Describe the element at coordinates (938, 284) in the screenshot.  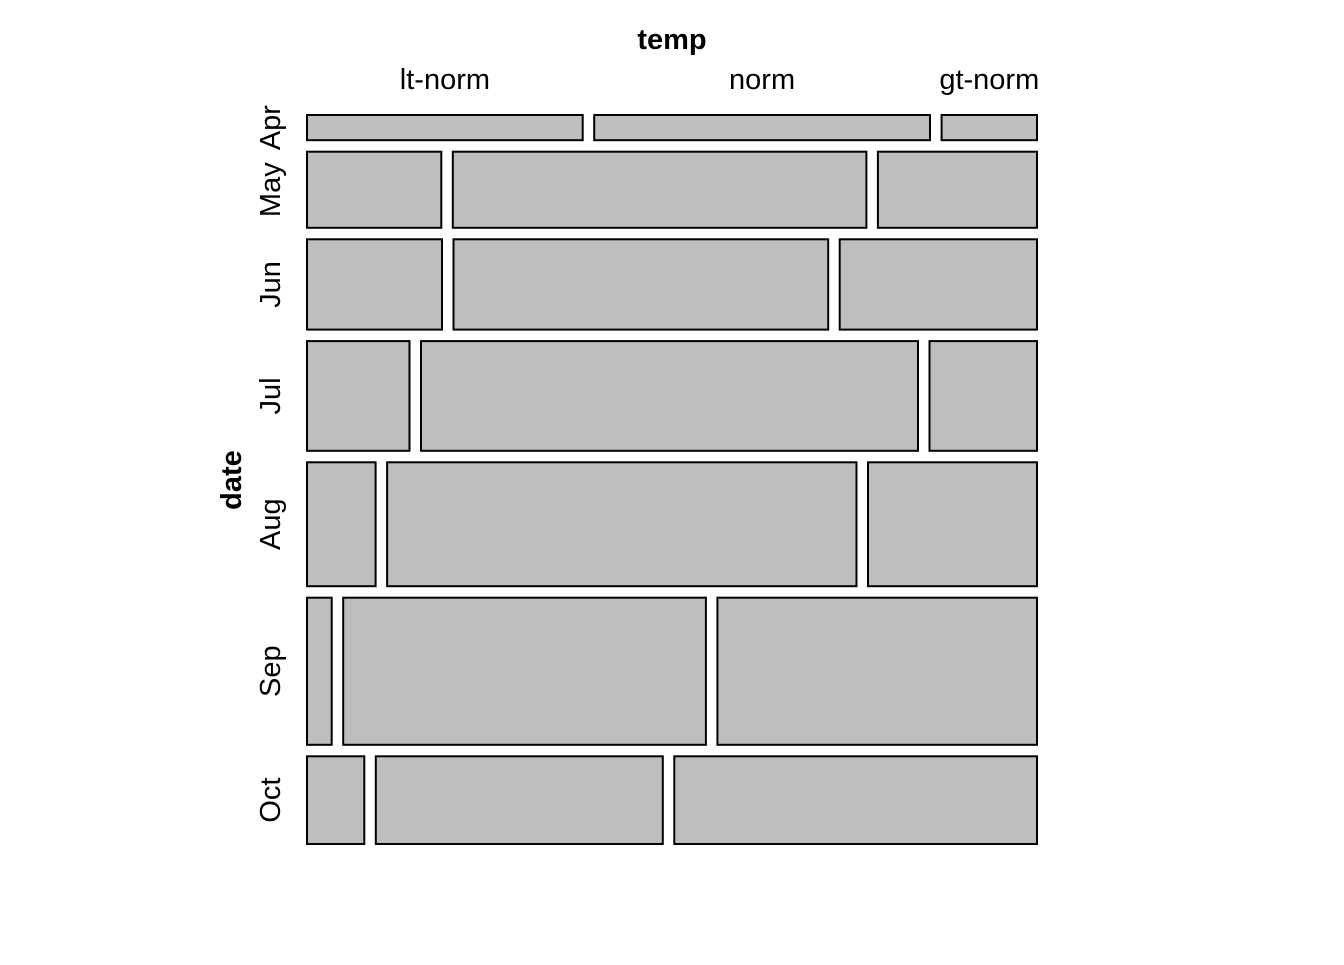
I see `tile-jun-gt-norm` at that location.